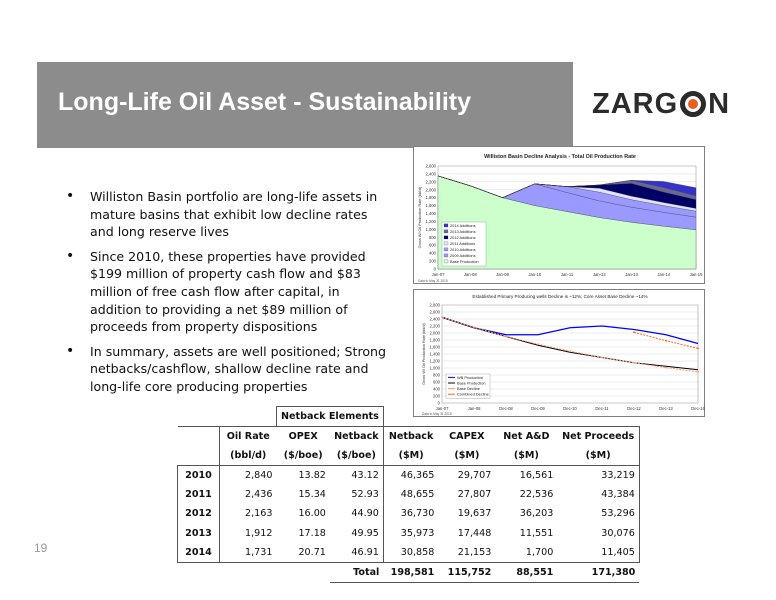 This screenshot has height=600, width=776. I want to click on x-tick-label: Dec-08, so click(506, 408).